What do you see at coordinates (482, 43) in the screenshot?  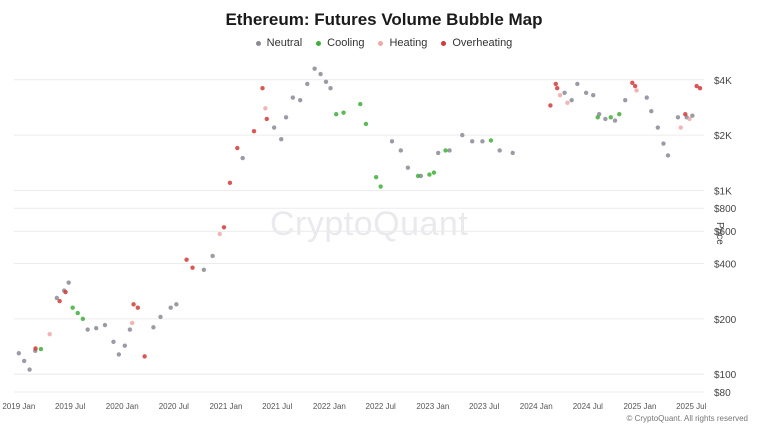 I see `legend-label-overheating: Overheating` at bounding box center [482, 43].